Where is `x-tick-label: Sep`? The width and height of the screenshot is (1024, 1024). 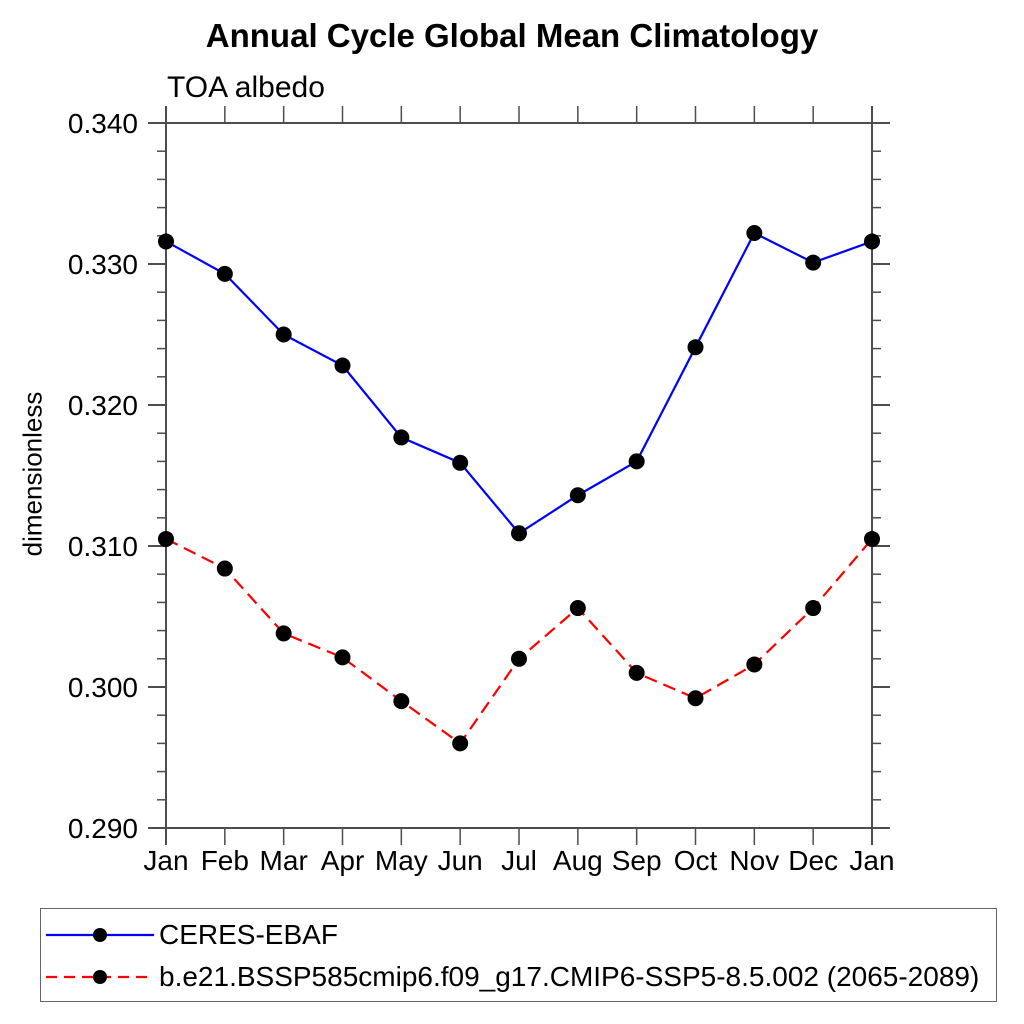
x-tick-label: Sep is located at coordinates (637, 860).